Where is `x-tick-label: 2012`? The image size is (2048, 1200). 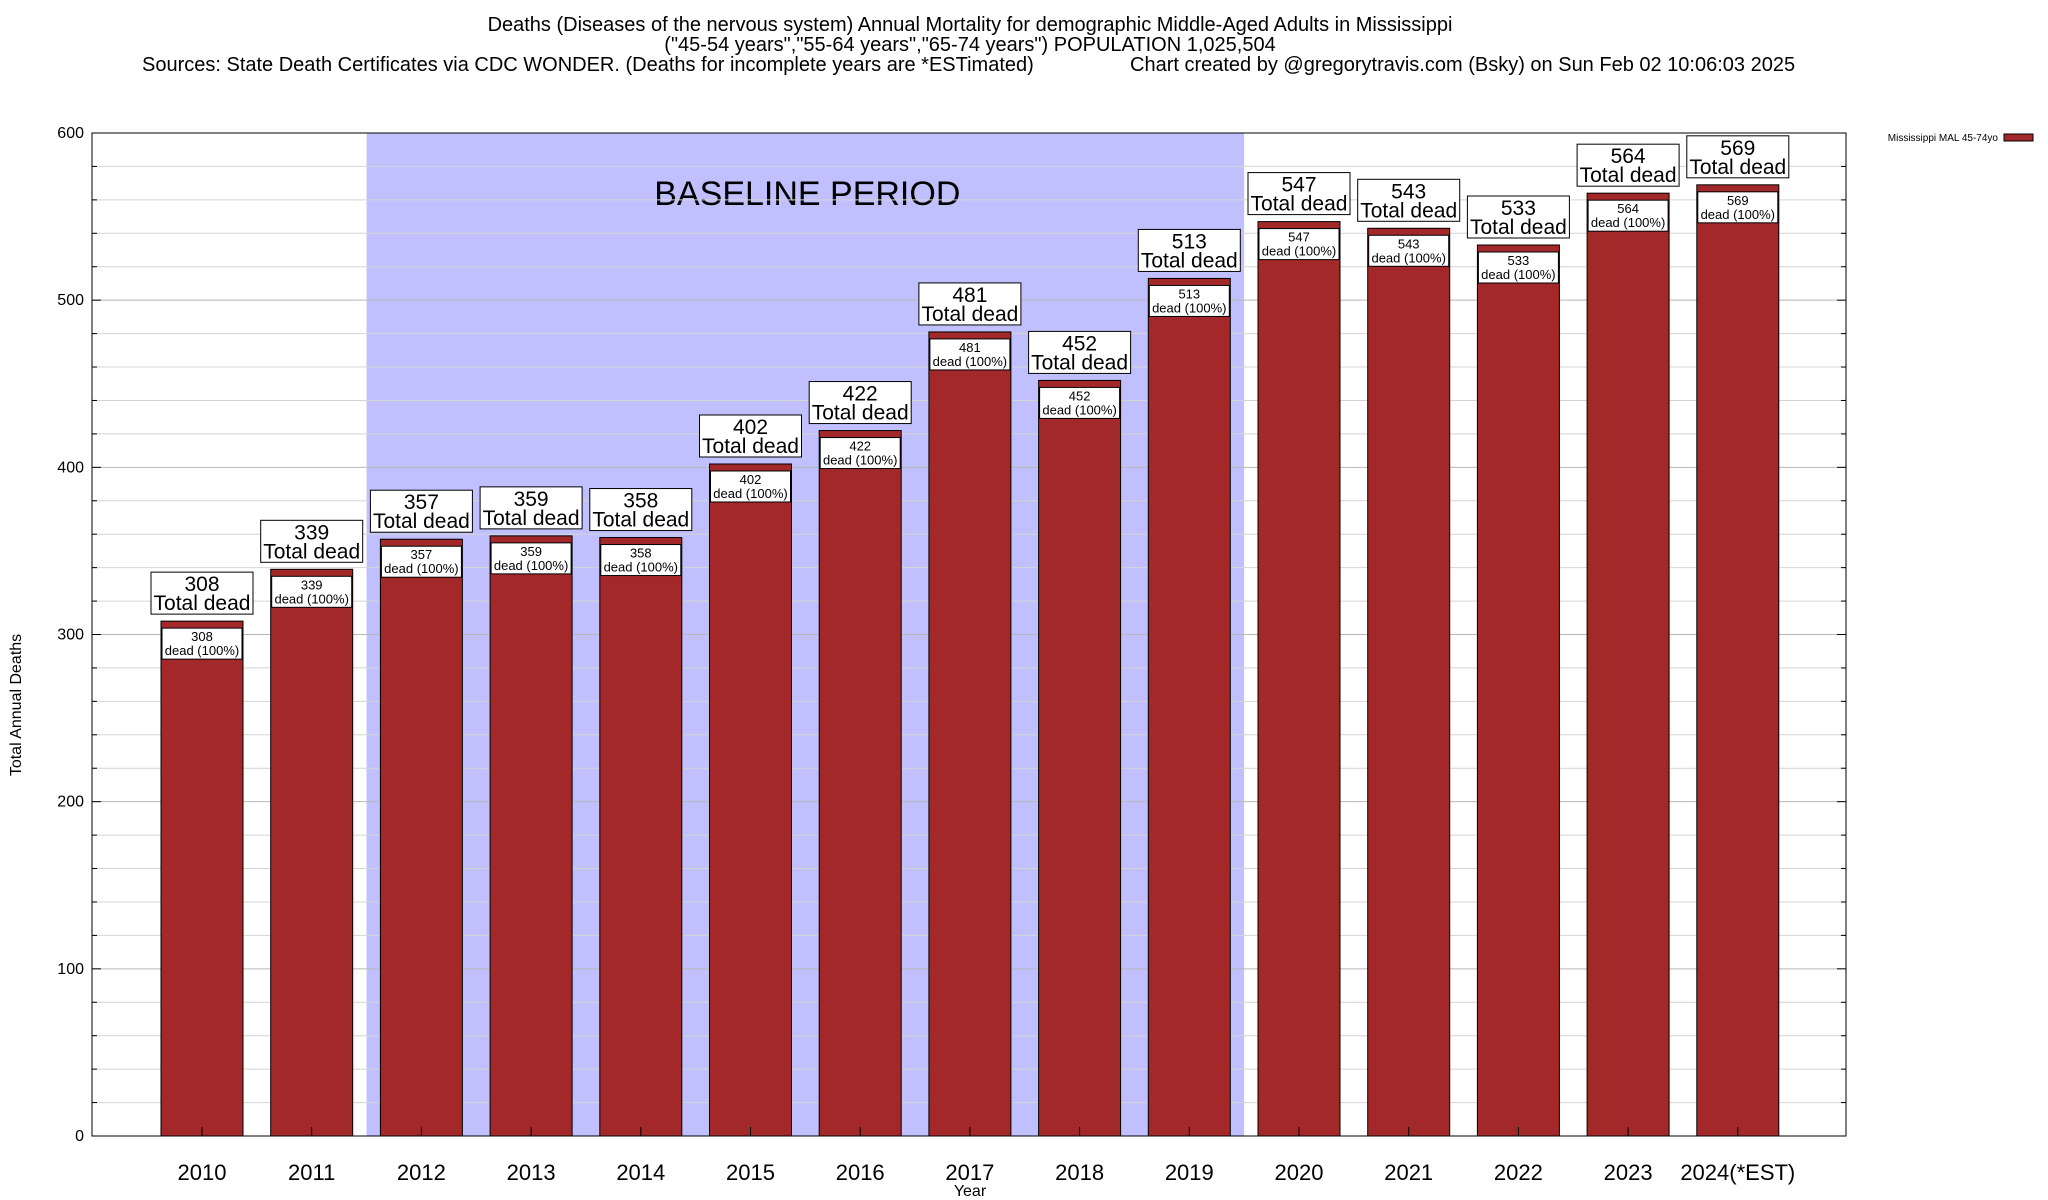 x-tick-label: 2012 is located at coordinates (421, 1172).